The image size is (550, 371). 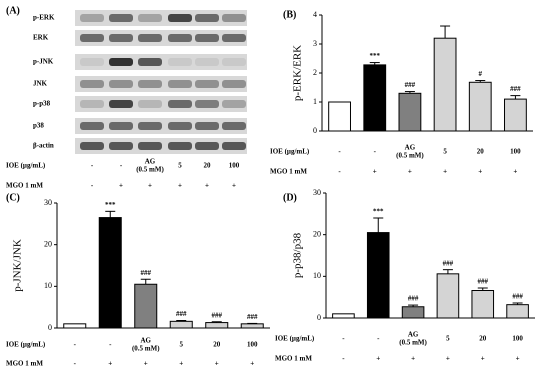 I want to click on blot-row-label: p-ERK, so click(x=44, y=18).